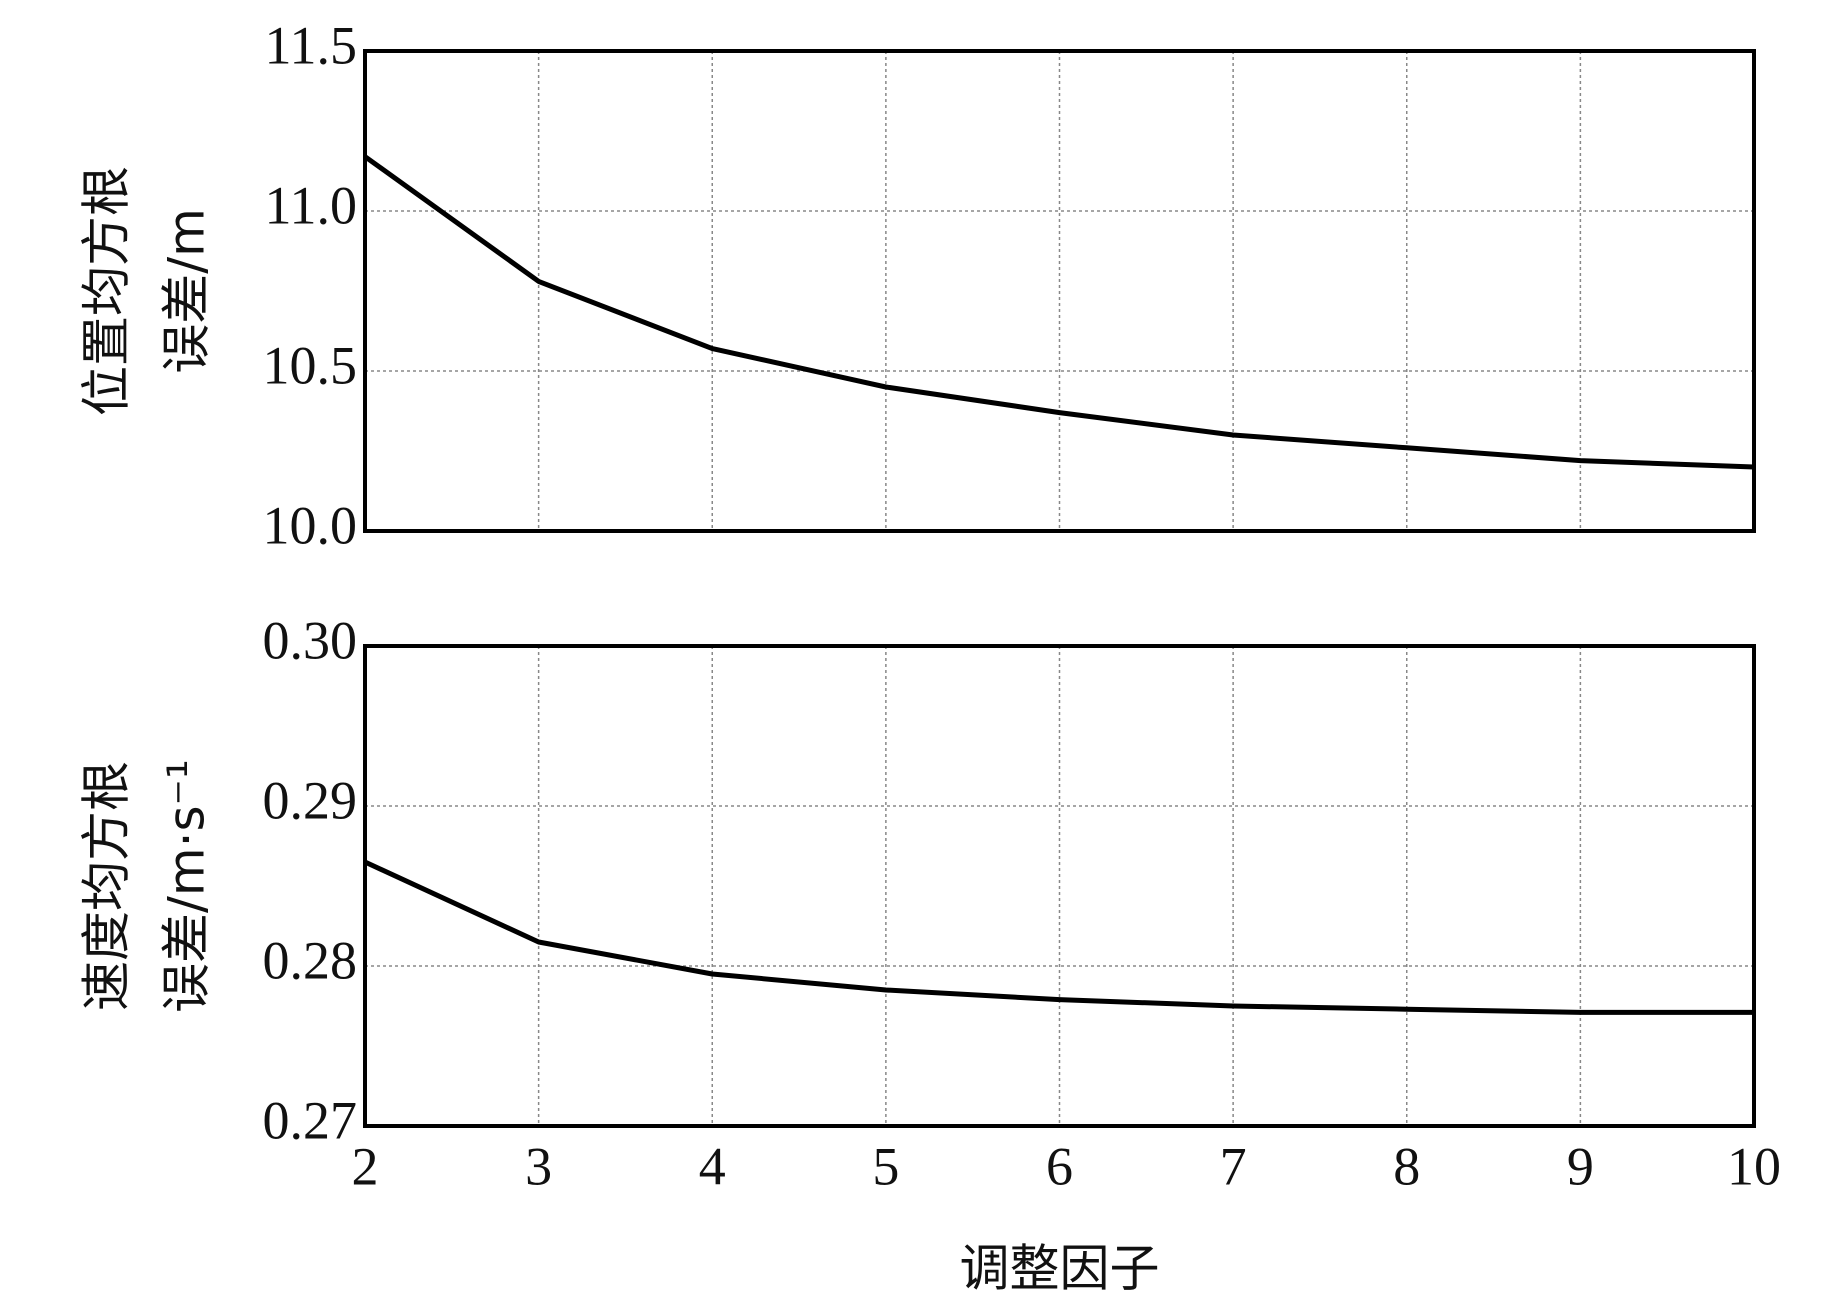  I want to click on y-tick-label: 10.5, so click(310, 365).